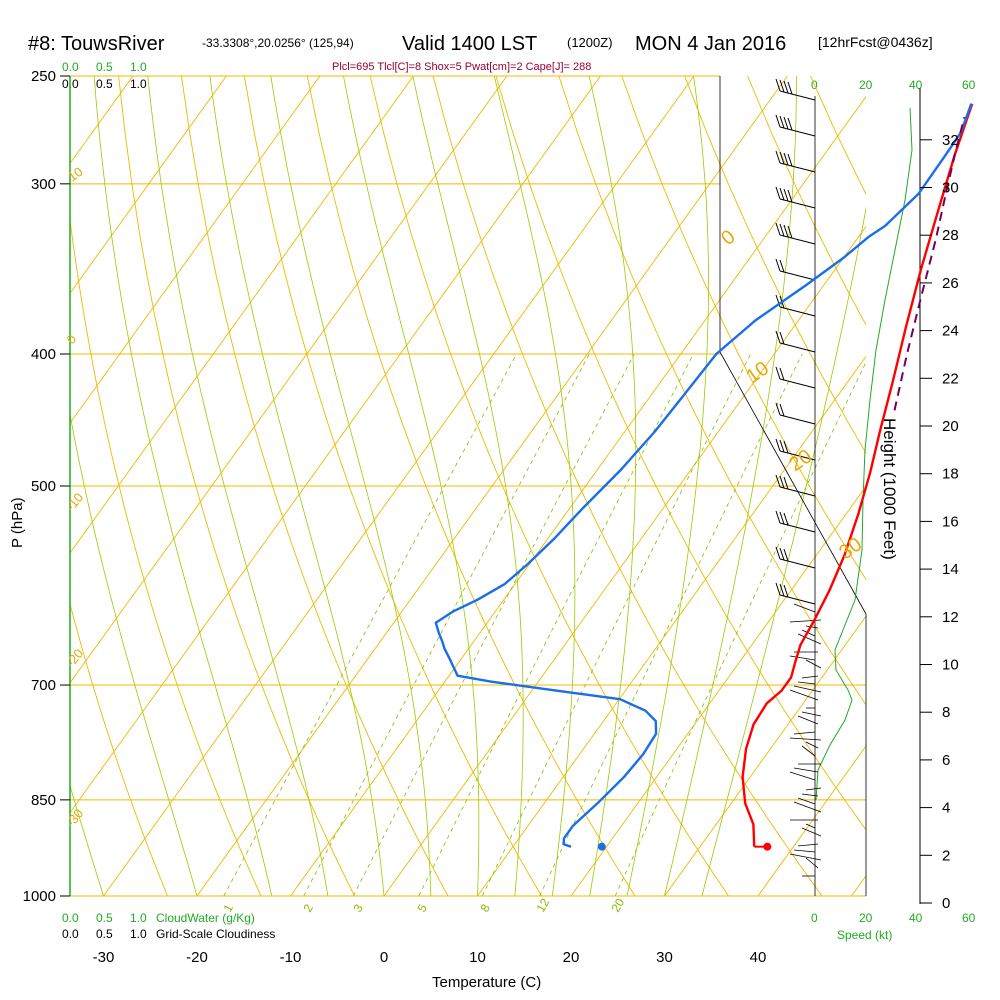 The width and height of the screenshot is (1000, 1000). What do you see at coordinates (138, 918) in the screenshot?
I see `svg-text: 1.0` at bounding box center [138, 918].